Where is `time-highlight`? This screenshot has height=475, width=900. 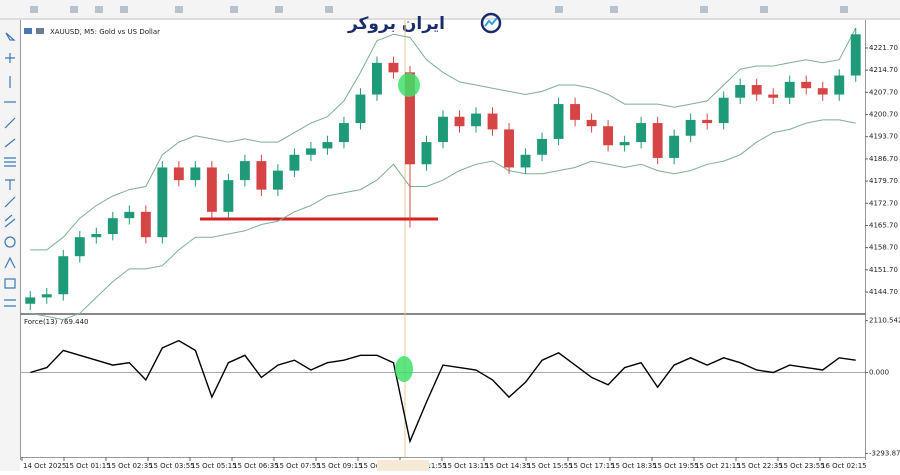 time-highlight is located at coordinates (403, 465).